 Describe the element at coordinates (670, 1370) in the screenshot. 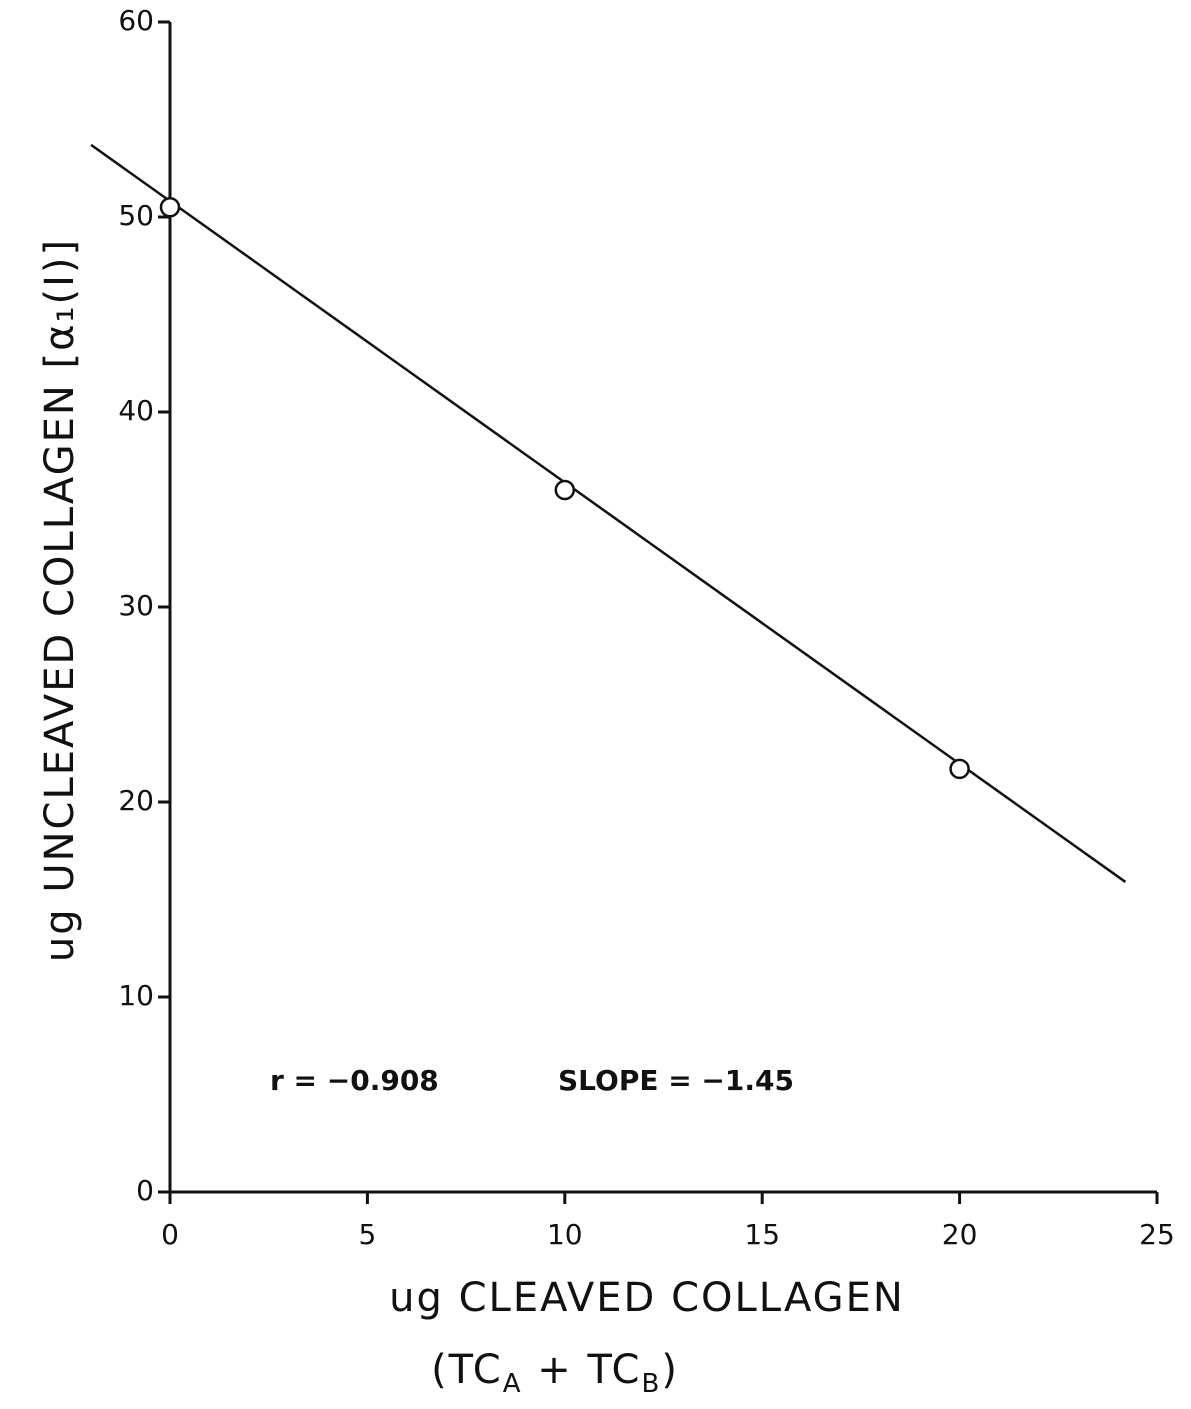

I see `x-sublabel-part: )` at that location.